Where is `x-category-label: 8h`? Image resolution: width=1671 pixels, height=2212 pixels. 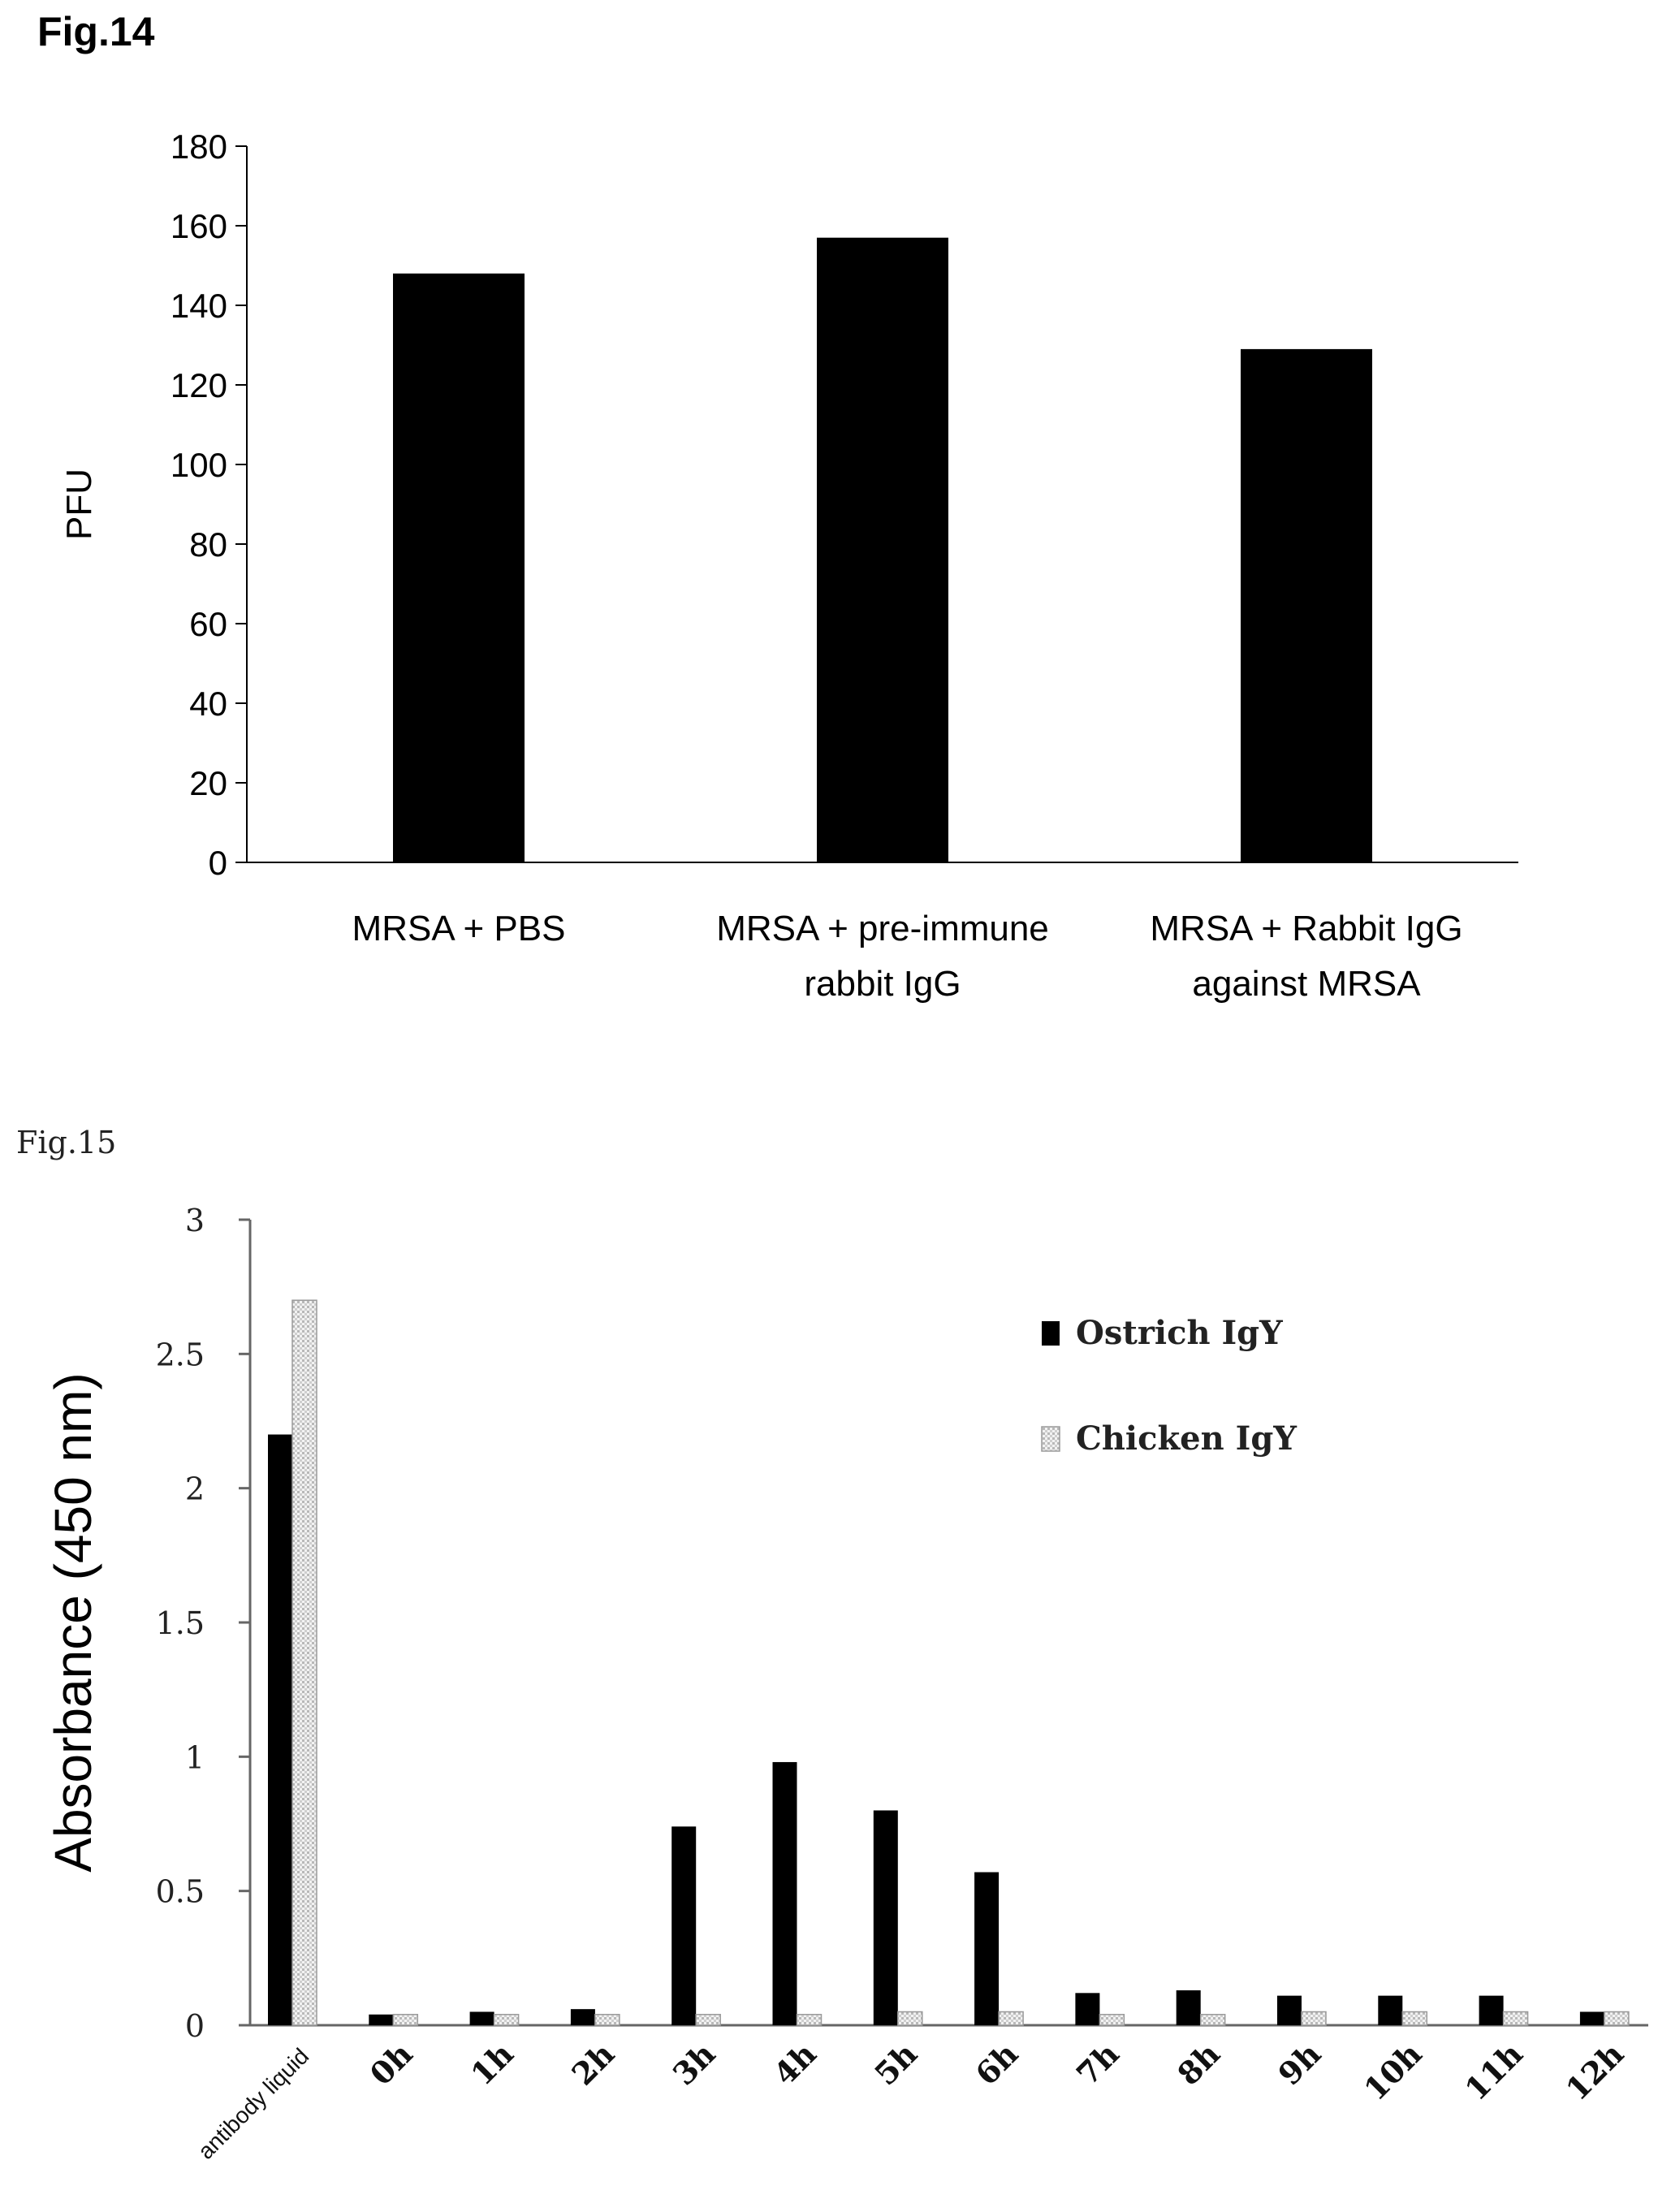 x-category-label: 8h is located at coordinates (1198, 2064).